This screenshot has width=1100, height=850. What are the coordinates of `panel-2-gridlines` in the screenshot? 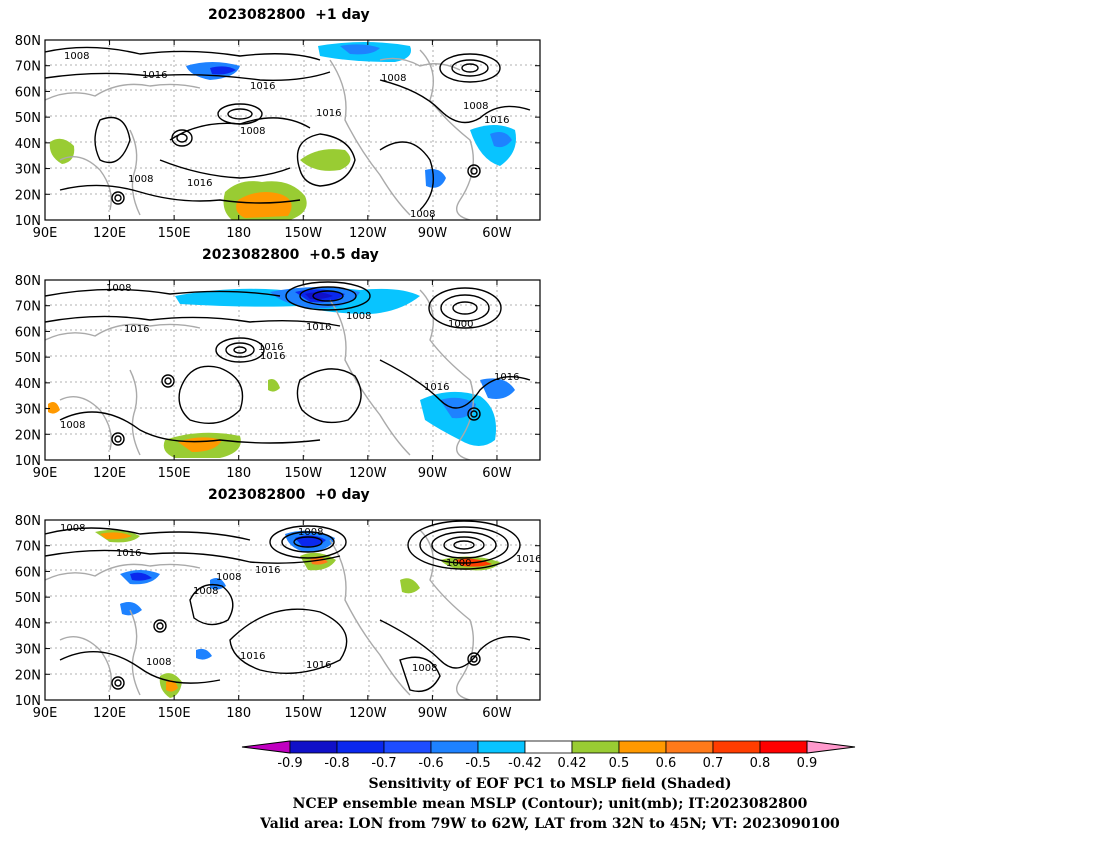 It's located at (292, 370).